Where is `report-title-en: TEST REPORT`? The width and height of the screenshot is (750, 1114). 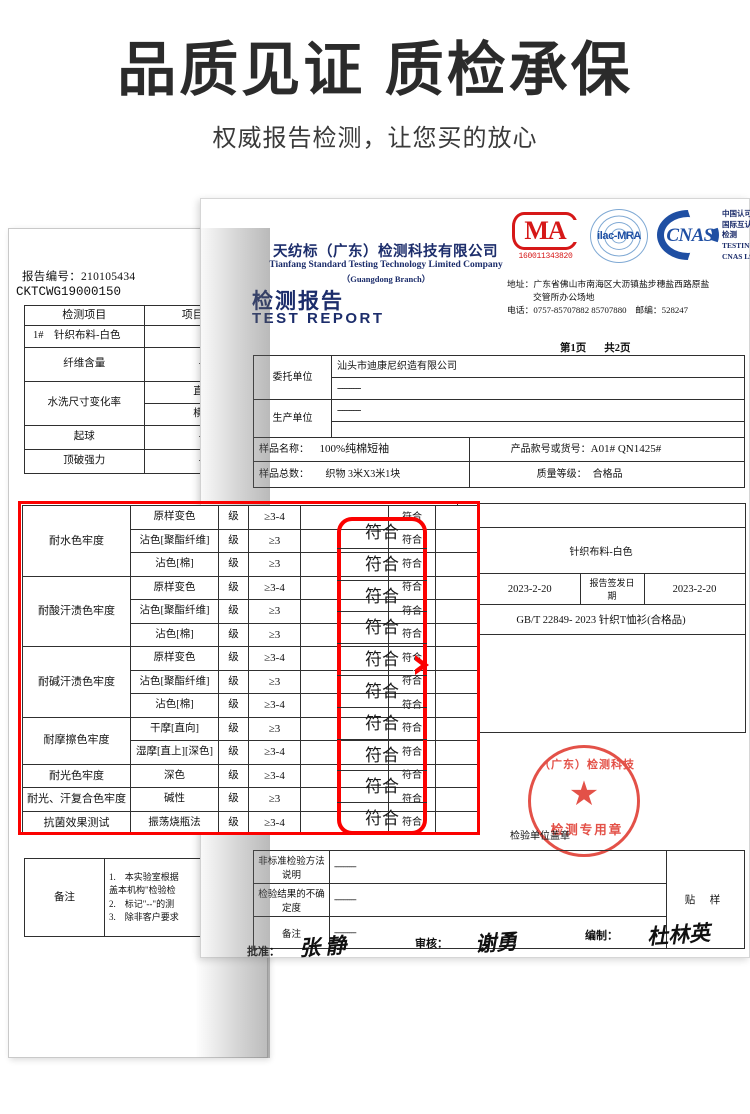 report-title-en: TEST REPORT is located at coordinates (318, 318).